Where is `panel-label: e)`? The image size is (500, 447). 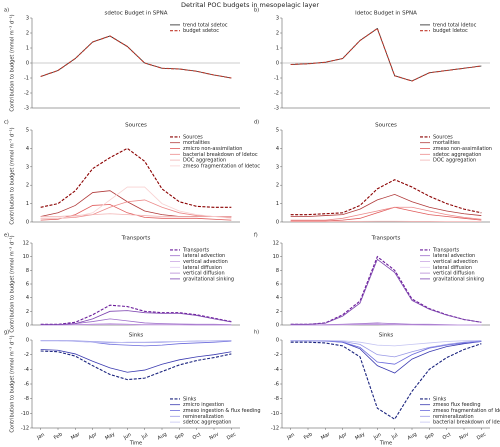
panel-label: e) is located at coordinates (6, 236).